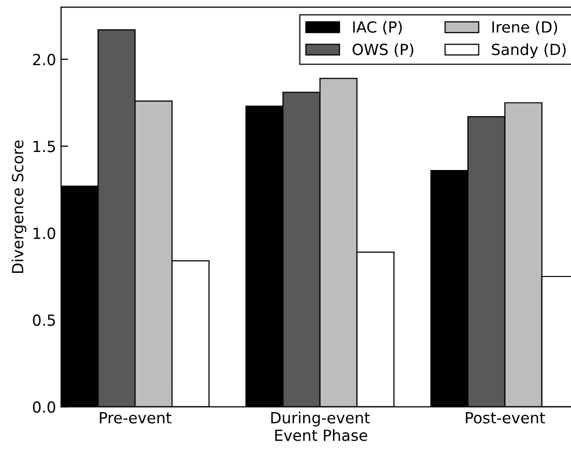  What do you see at coordinates (383, 50) in the screenshot?
I see `legend-label: OWS (P)` at bounding box center [383, 50].